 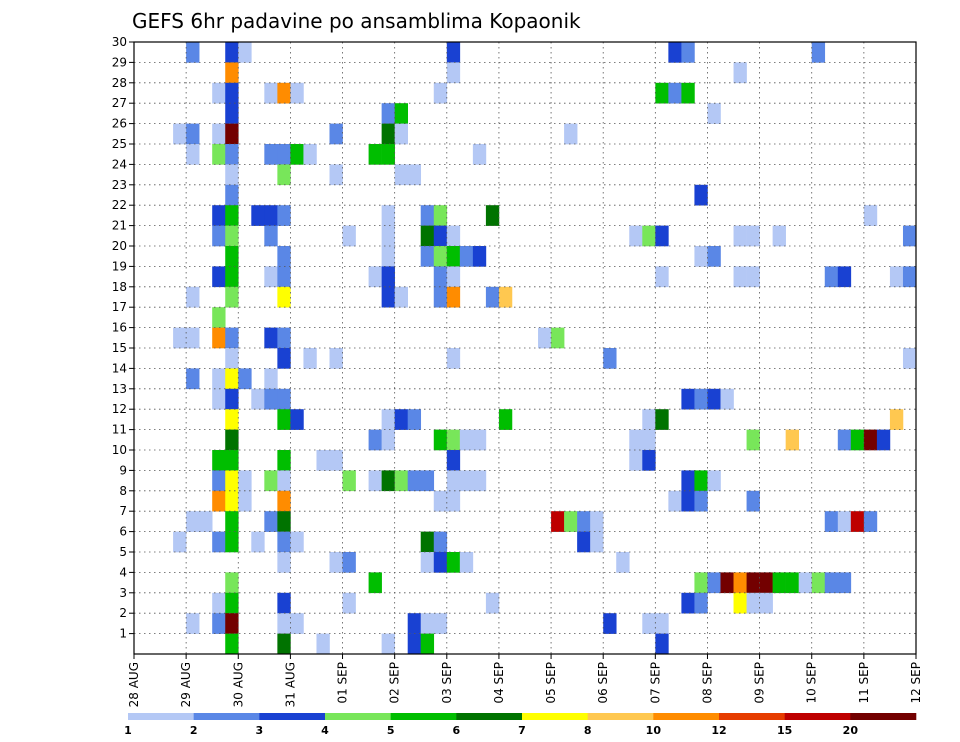 I want to click on colorbar-label: 3, so click(x=260, y=730).